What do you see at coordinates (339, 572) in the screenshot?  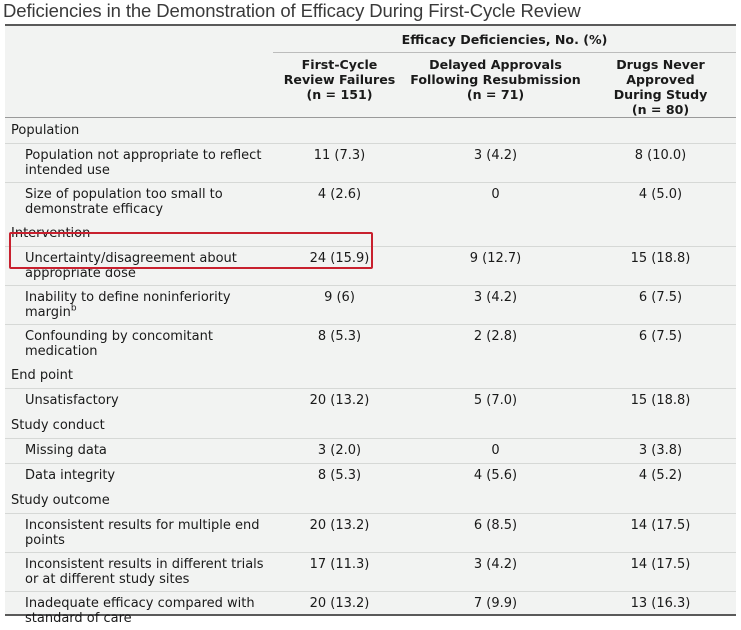 I see `table-cell: 17 (11.3)` at bounding box center [339, 572].